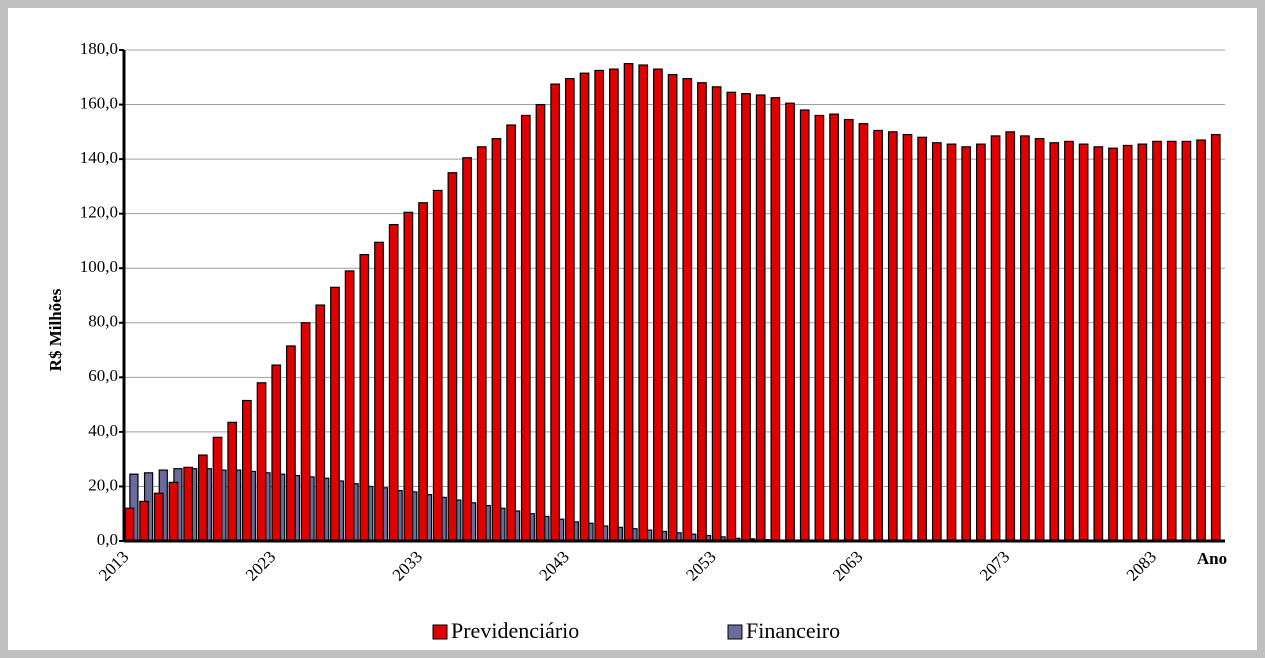  What do you see at coordinates (103, 430) in the screenshot?
I see `y-tick-label: 40,0` at bounding box center [103, 430].